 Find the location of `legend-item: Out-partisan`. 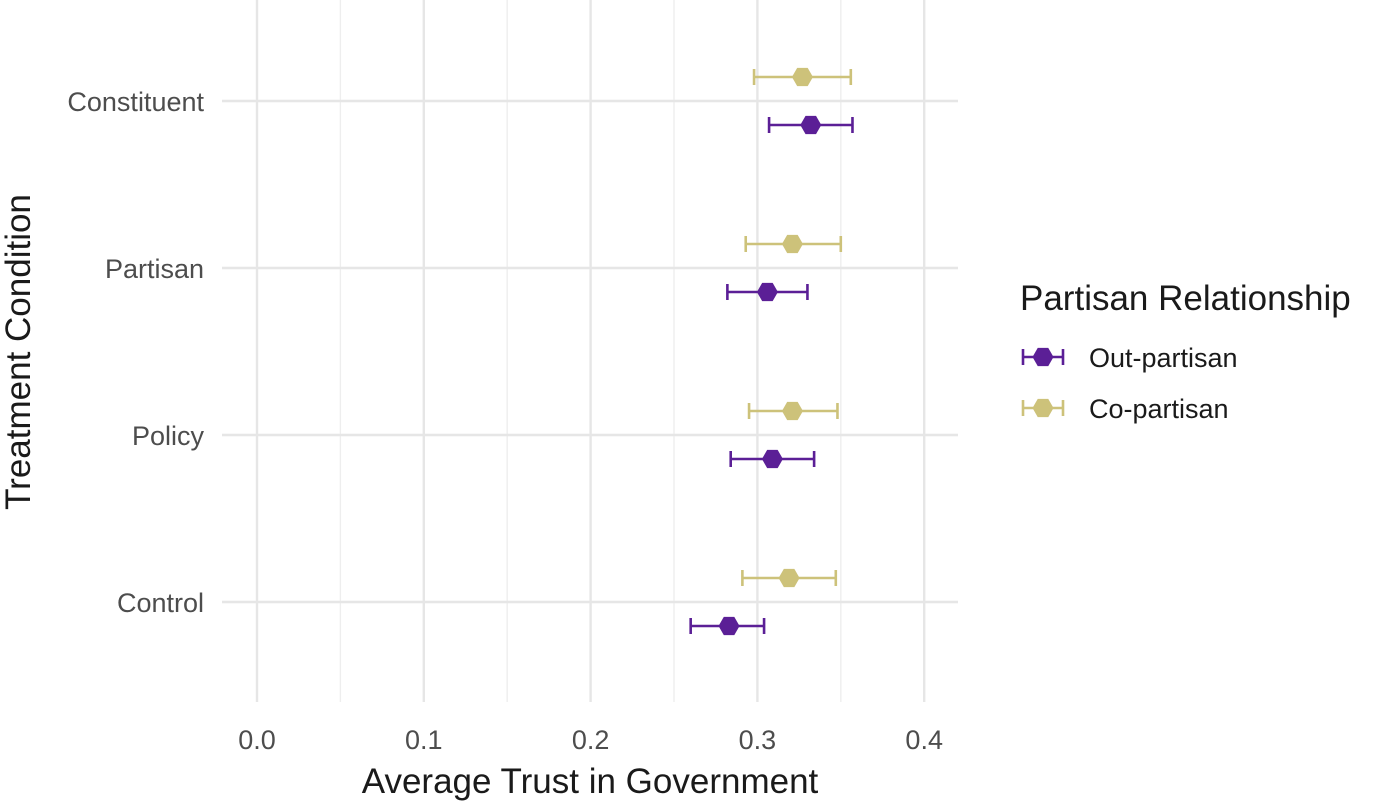

legend-item: Out-partisan is located at coordinates (1129, 358).